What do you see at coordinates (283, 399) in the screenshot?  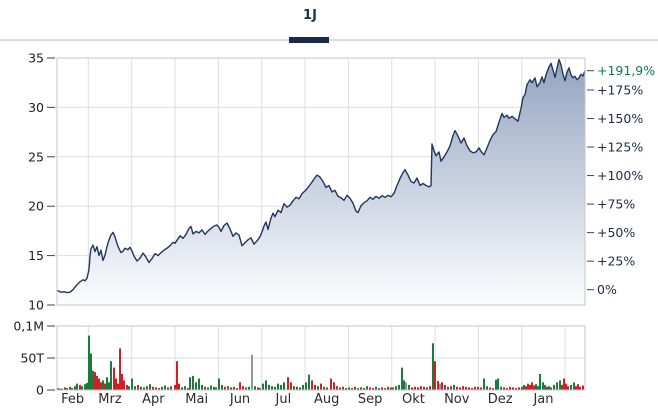 I see `month-label: Jul` at bounding box center [283, 399].